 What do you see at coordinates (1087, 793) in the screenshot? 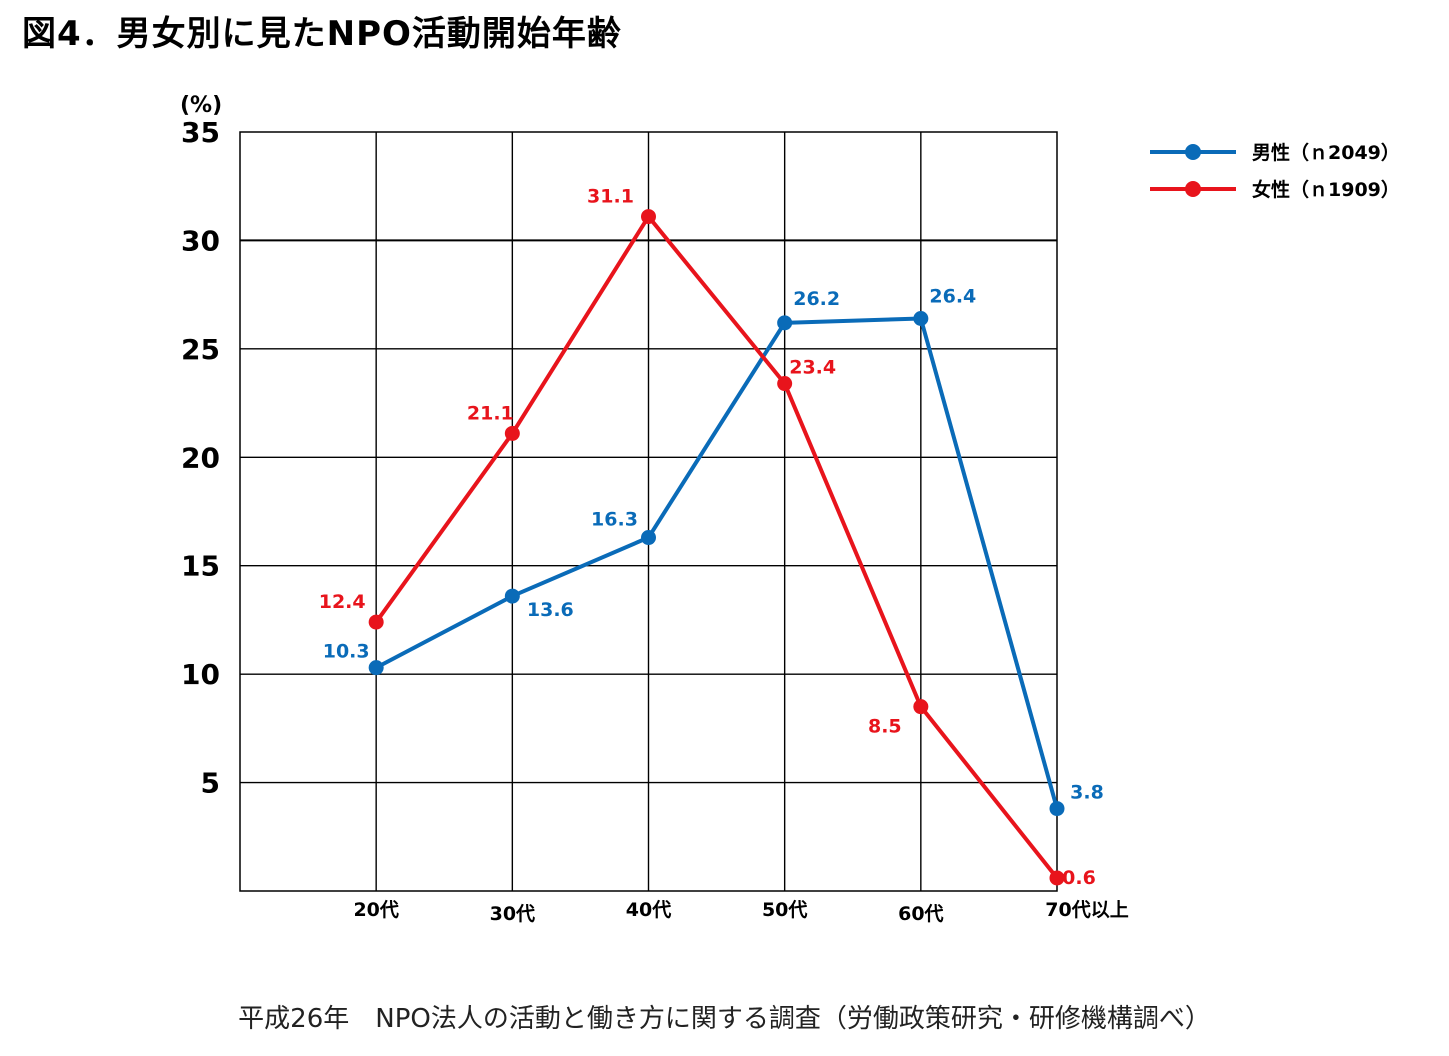
I see `data-label: 3.8` at bounding box center [1087, 793].